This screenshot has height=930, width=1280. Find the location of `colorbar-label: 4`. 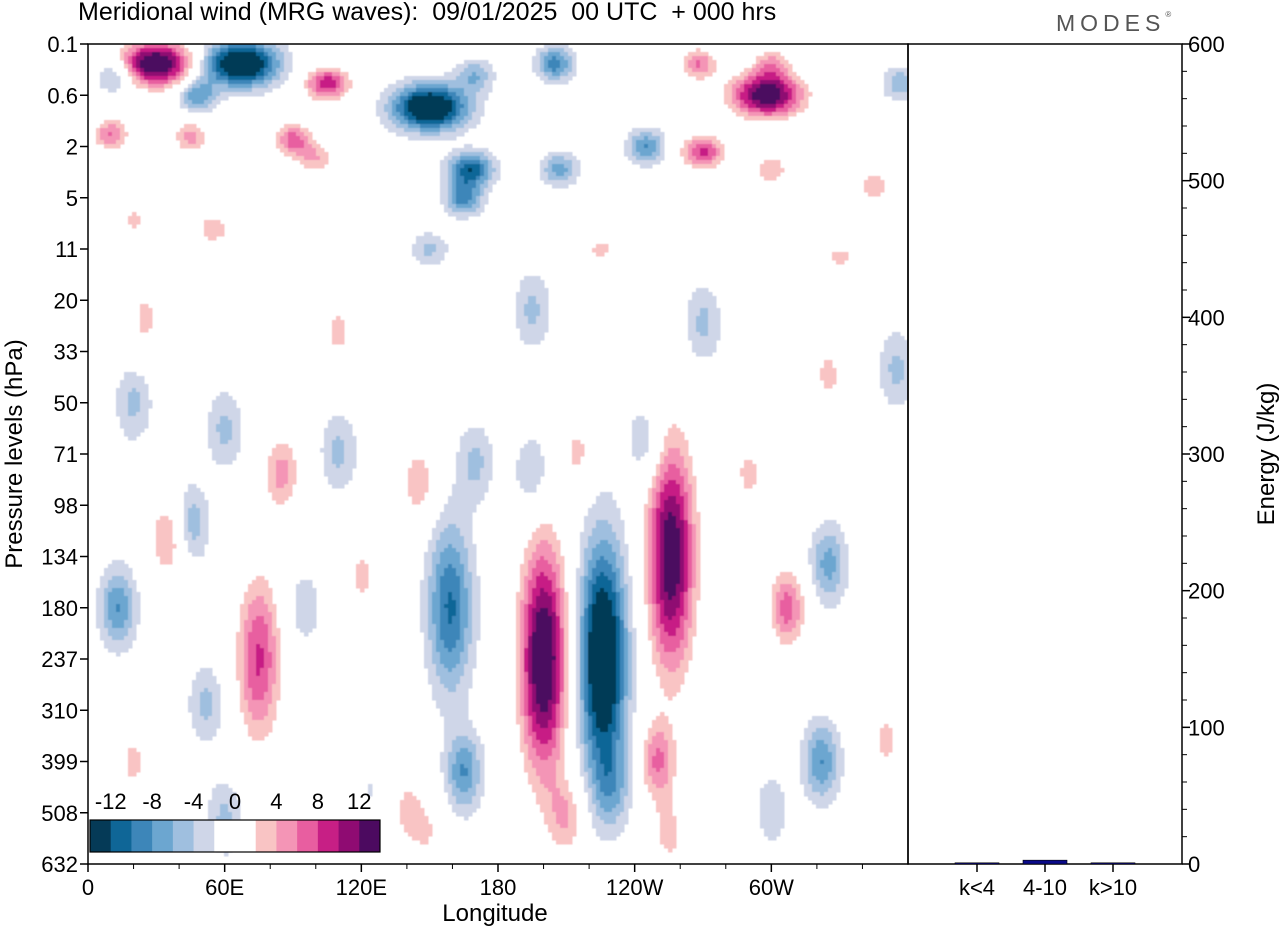

colorbar-label: 4 is located at coordinates (276, 801).